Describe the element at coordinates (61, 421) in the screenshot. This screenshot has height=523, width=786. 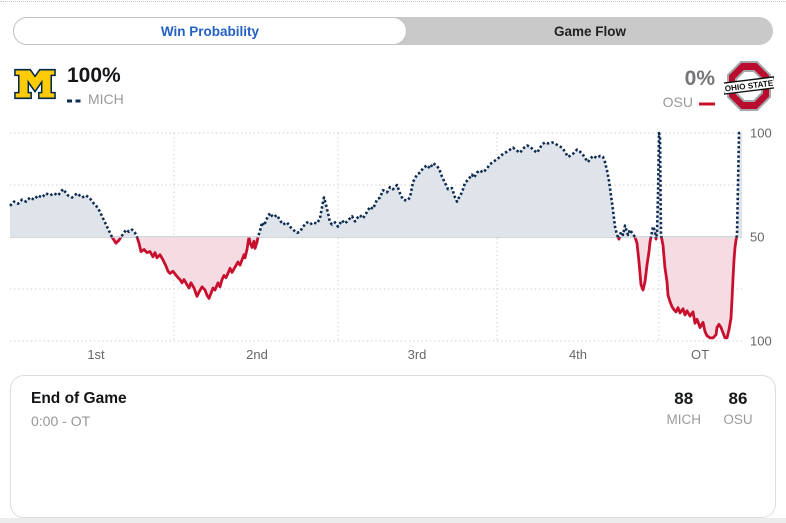
I see `play-clock: 0:00 - OT` at that location.